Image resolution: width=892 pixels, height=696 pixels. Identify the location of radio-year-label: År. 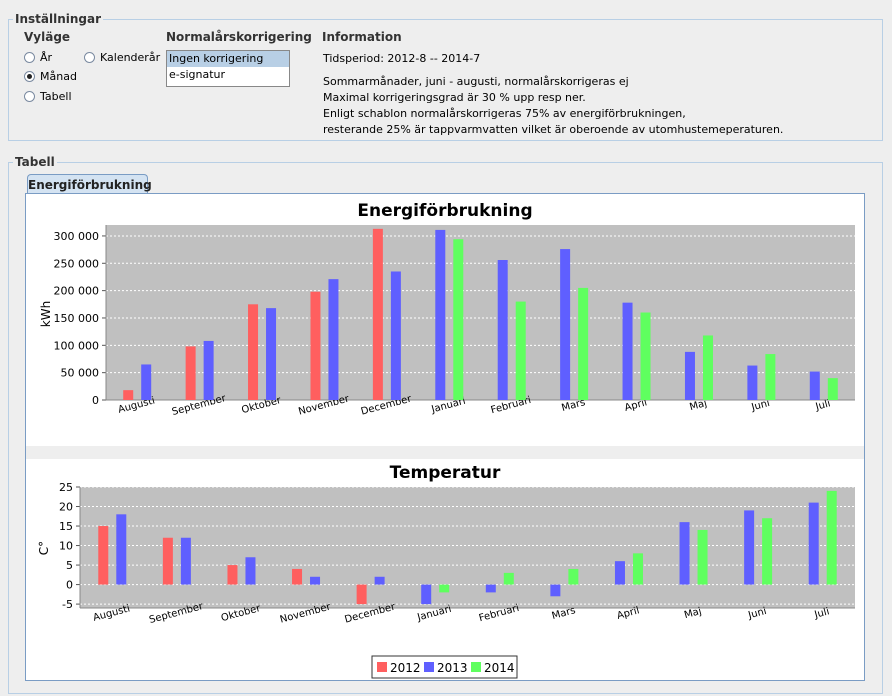
(46, 57).